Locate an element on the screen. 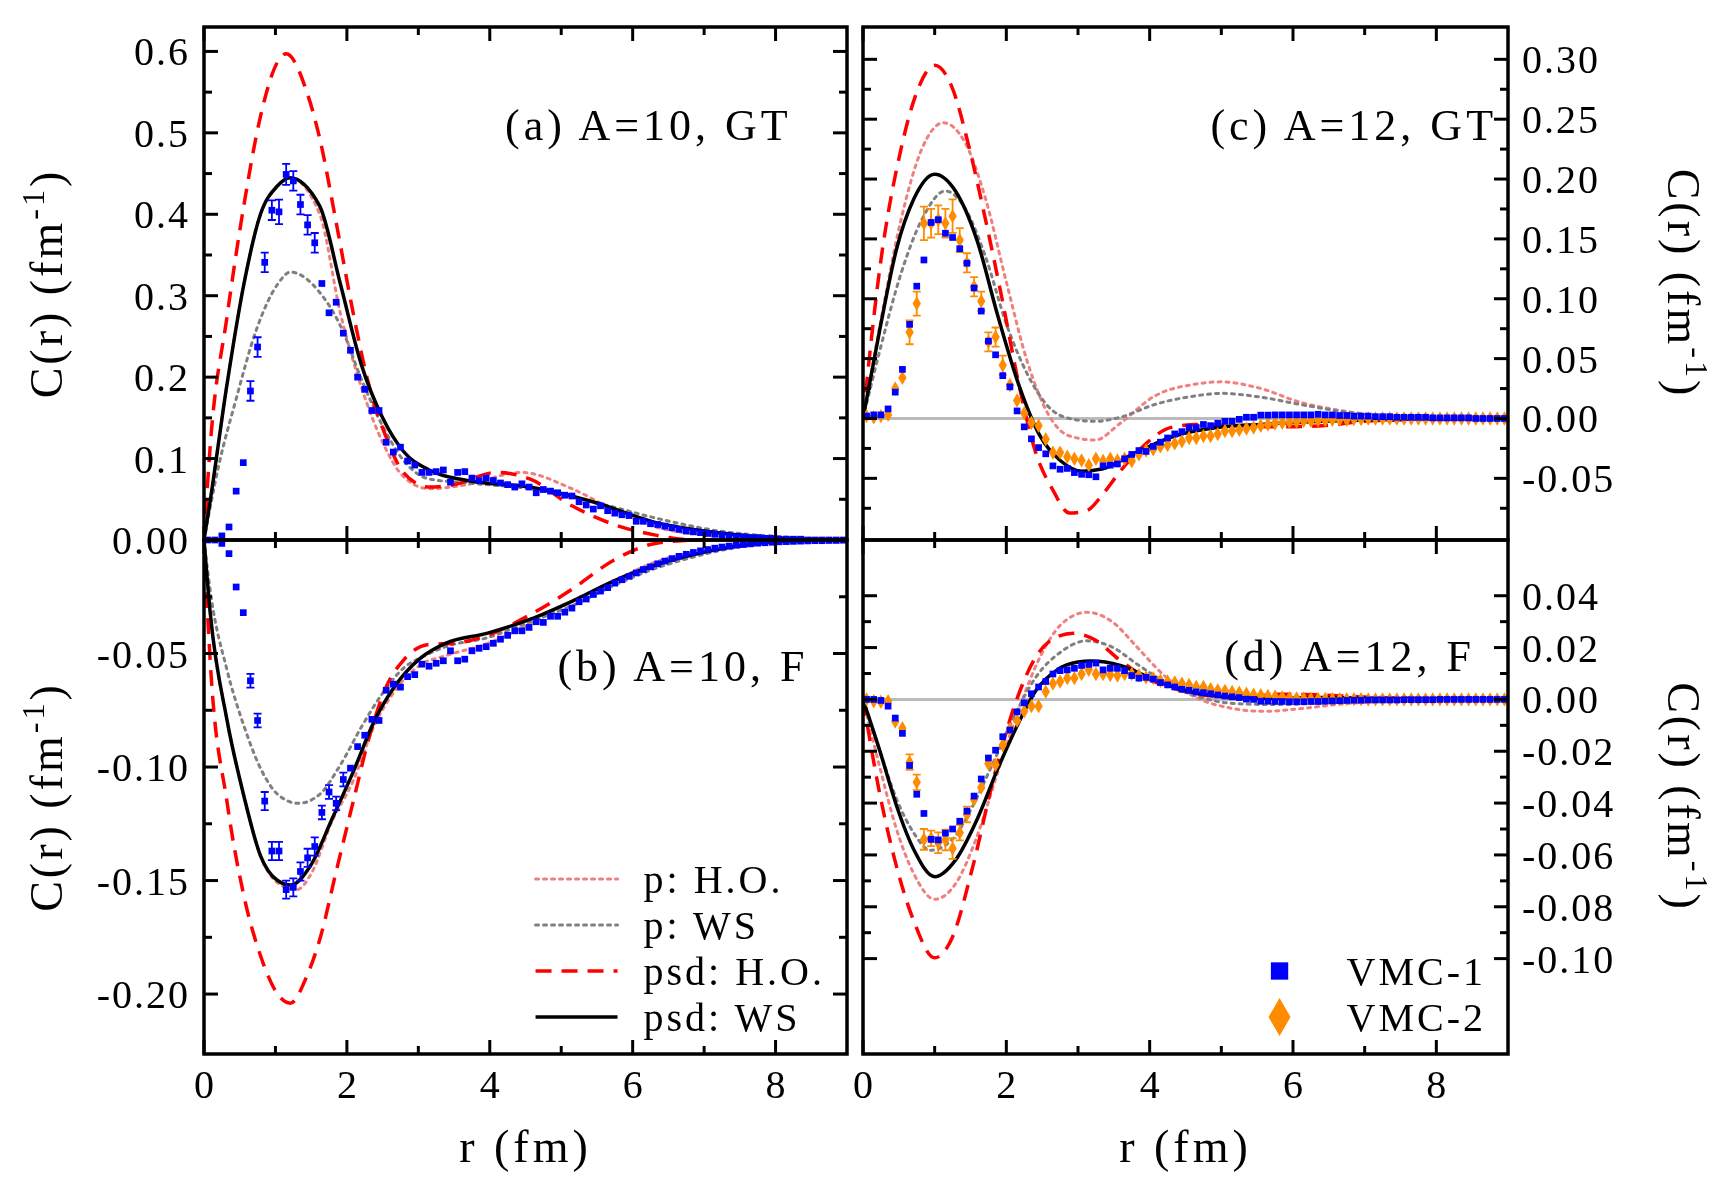 This screenshot has width=1713, height=1198. y-tick-label: 0.6 is located at coordinates (162, 52).